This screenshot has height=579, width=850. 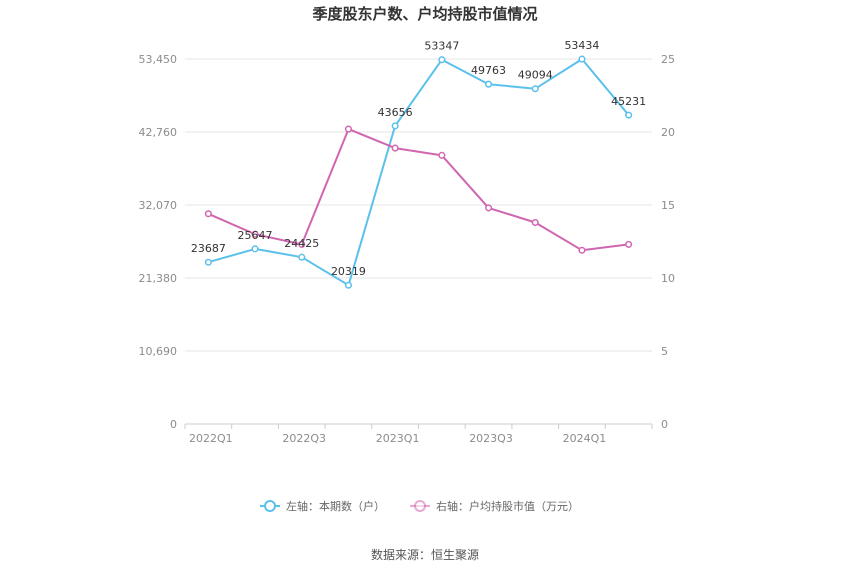 What do you see at coordinates (304, 438) in the screenshot?
I see `x-axis-tick-label: 2022Q3` at bounding box center [304, 438].